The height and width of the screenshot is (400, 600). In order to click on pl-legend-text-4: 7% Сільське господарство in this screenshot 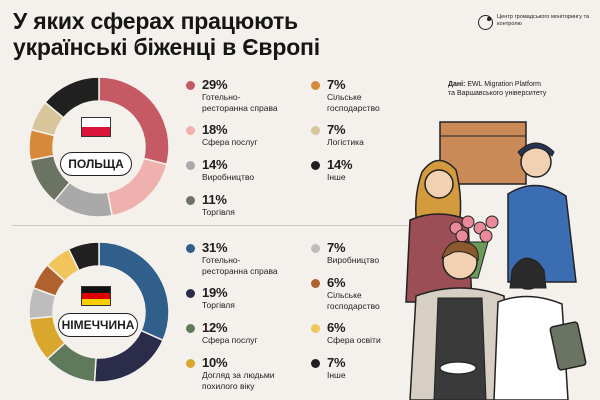, I will do `click(353, 95)`.